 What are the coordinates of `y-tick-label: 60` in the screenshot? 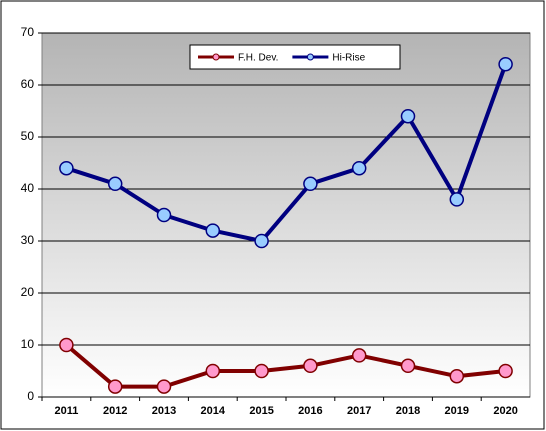 It's located at (28, 84).